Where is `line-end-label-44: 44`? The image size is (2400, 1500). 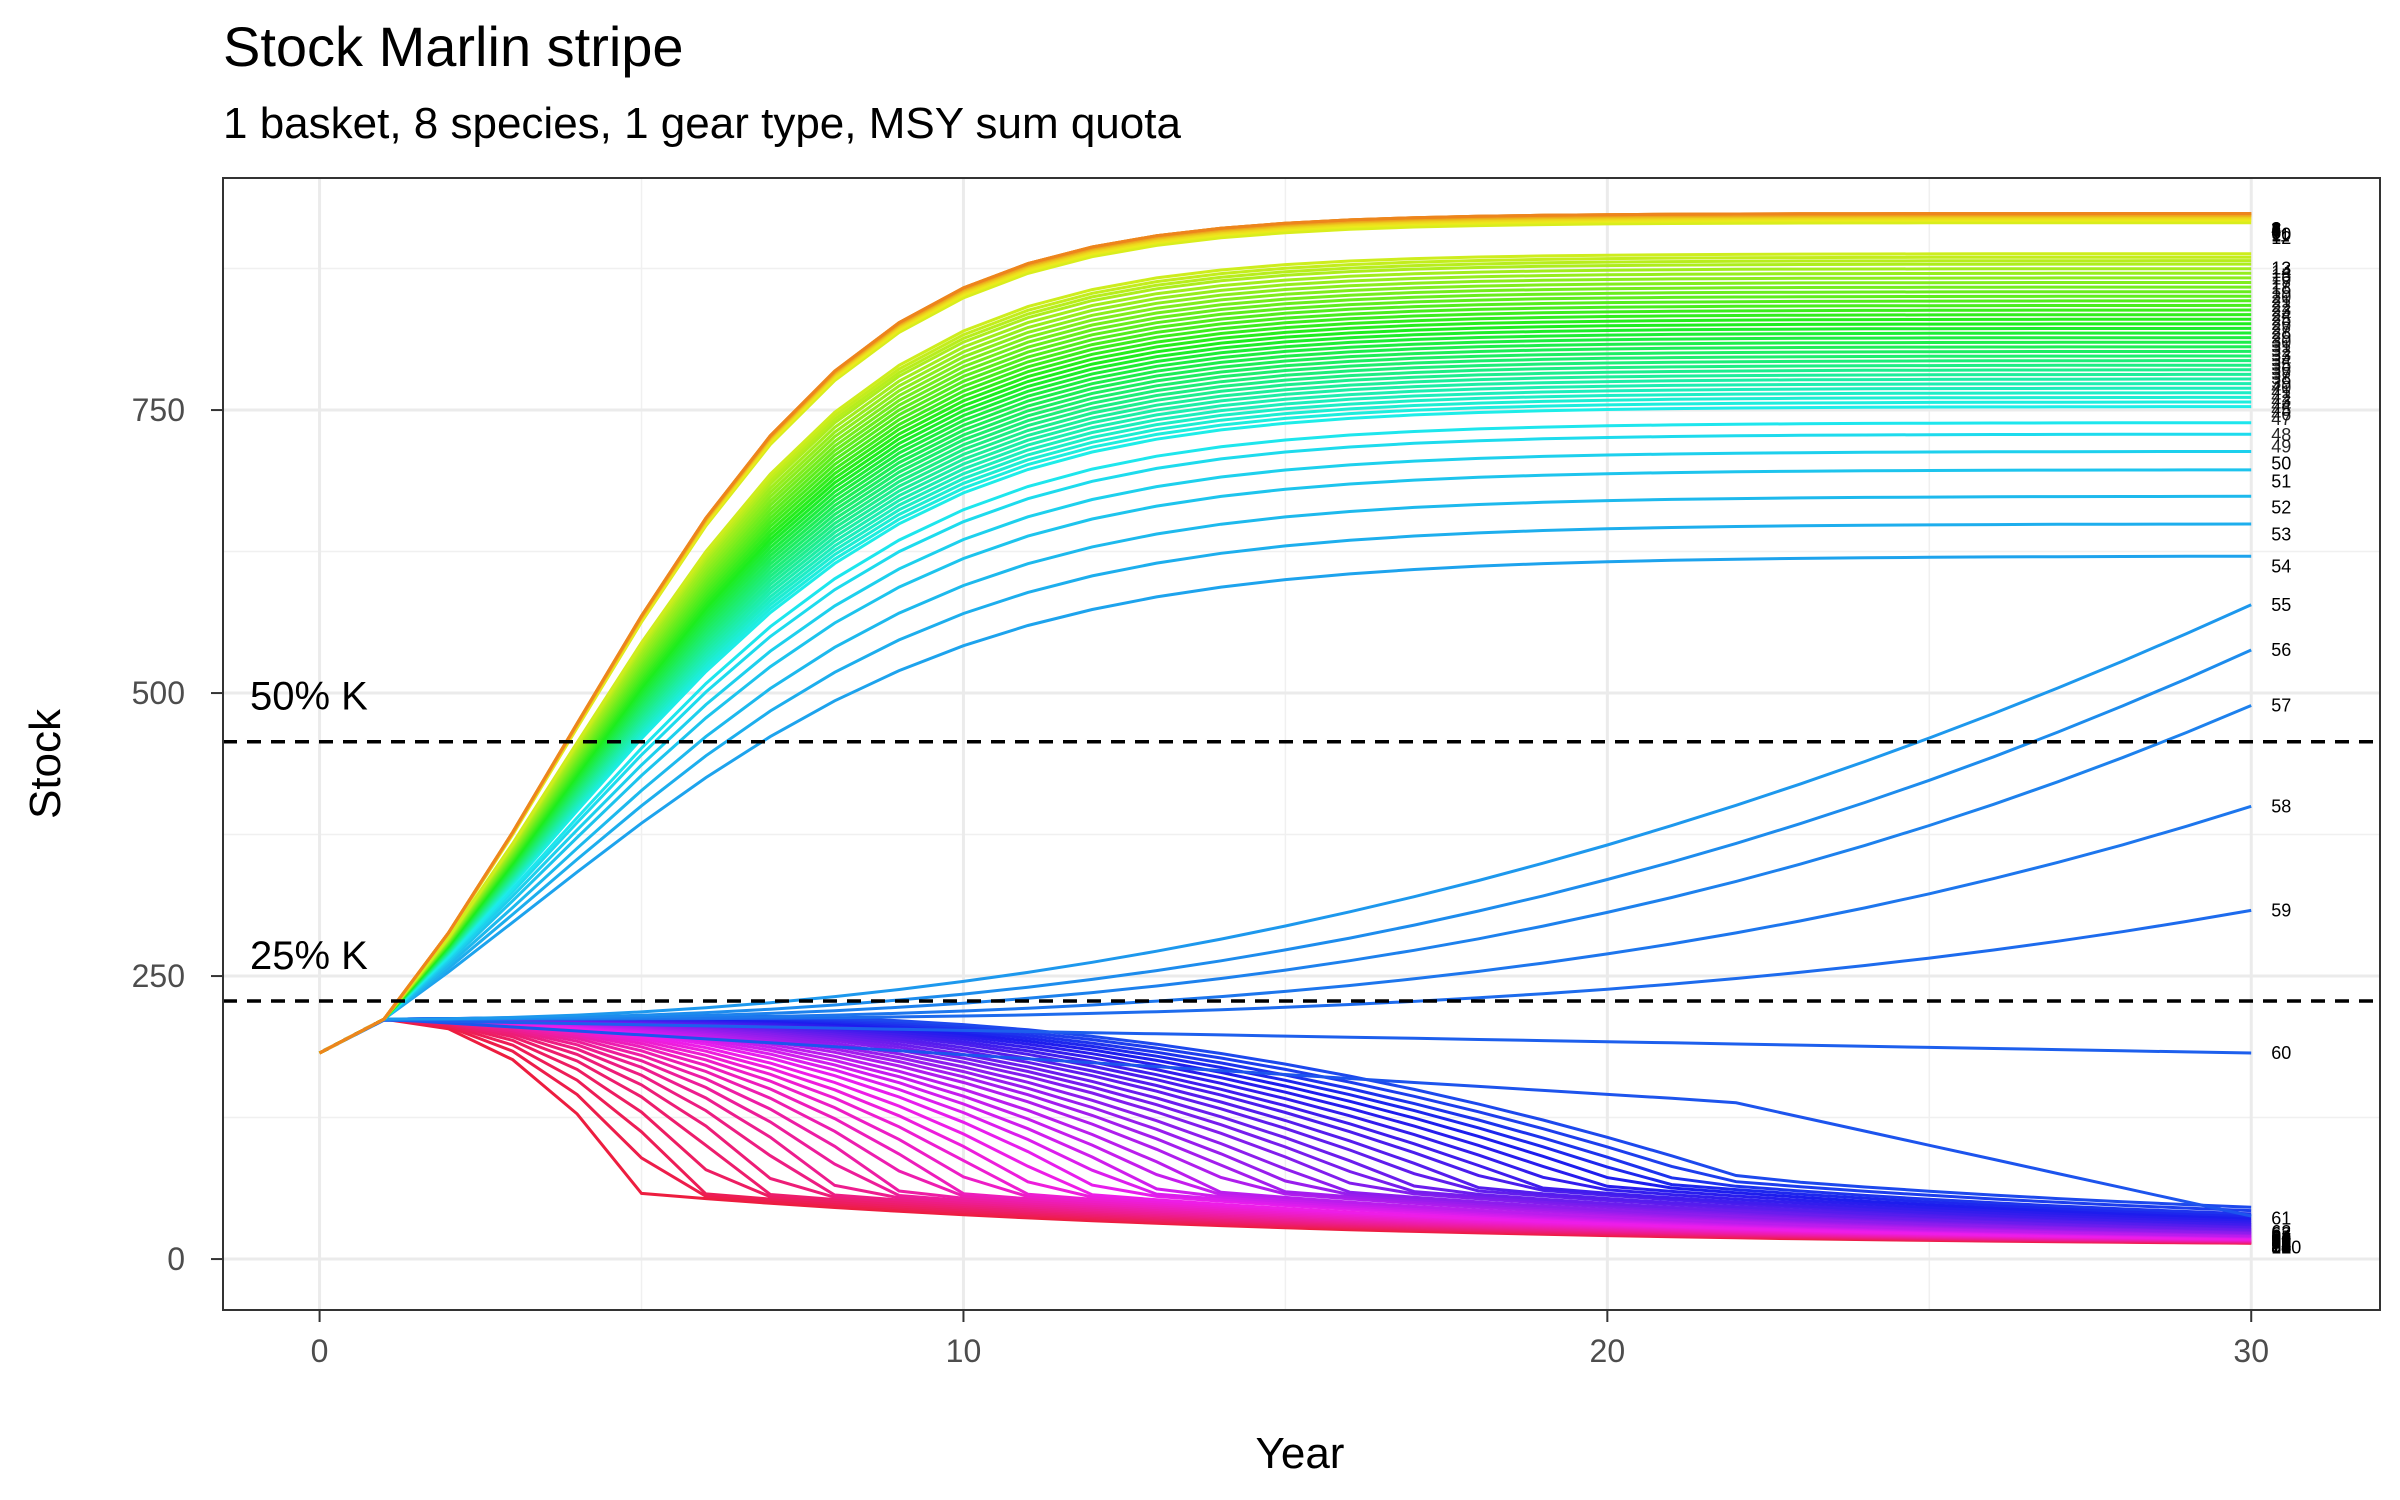
line-end-label-44: 44 is located at coordinates (2281, 406).